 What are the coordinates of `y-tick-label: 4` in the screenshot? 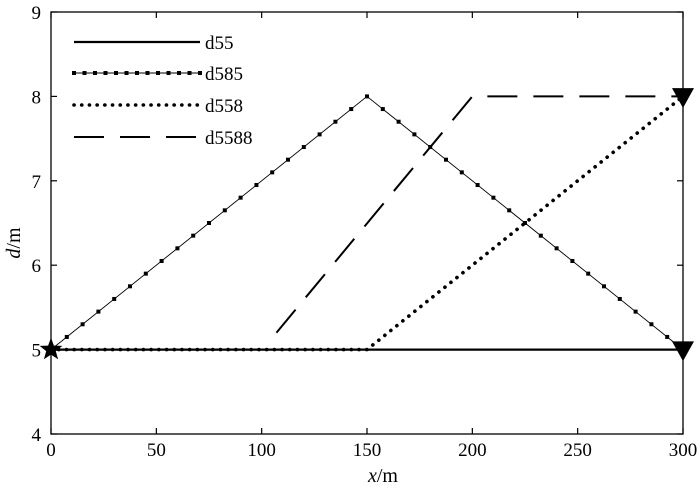 It's located at (37, 435).